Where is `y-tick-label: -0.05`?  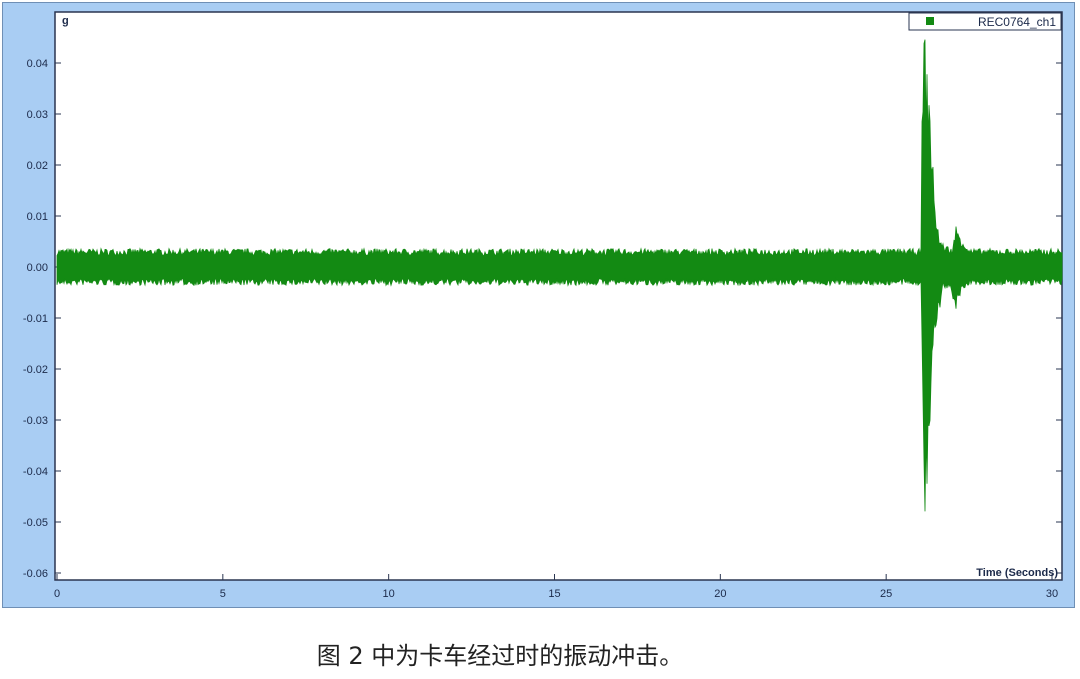 y-tick-label: -0.05 is located at coordinates (35, 523).